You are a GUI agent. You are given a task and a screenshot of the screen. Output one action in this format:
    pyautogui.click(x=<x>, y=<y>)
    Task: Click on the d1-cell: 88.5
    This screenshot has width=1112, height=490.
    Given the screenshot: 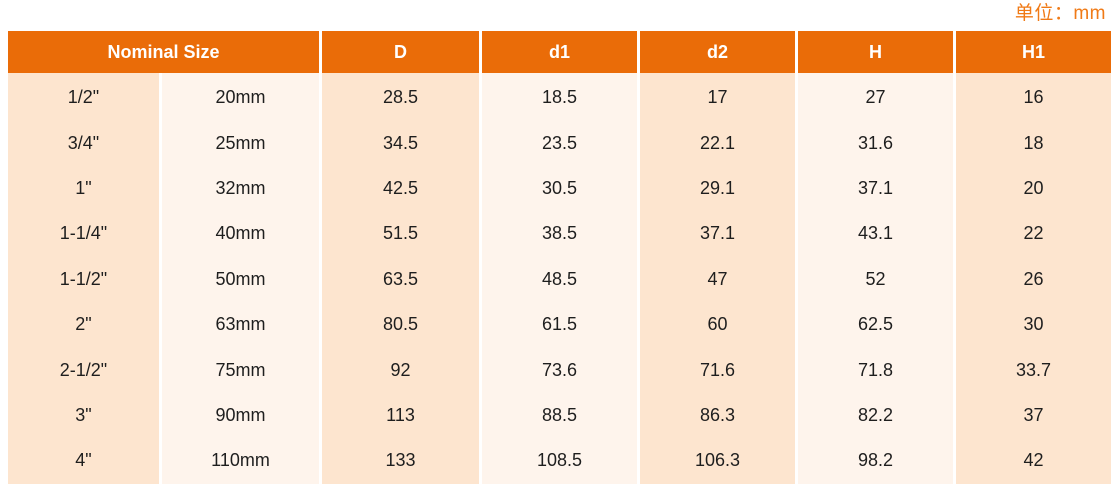 What is the action you would take?
    pyautogui.click(x=561, y=415)
    